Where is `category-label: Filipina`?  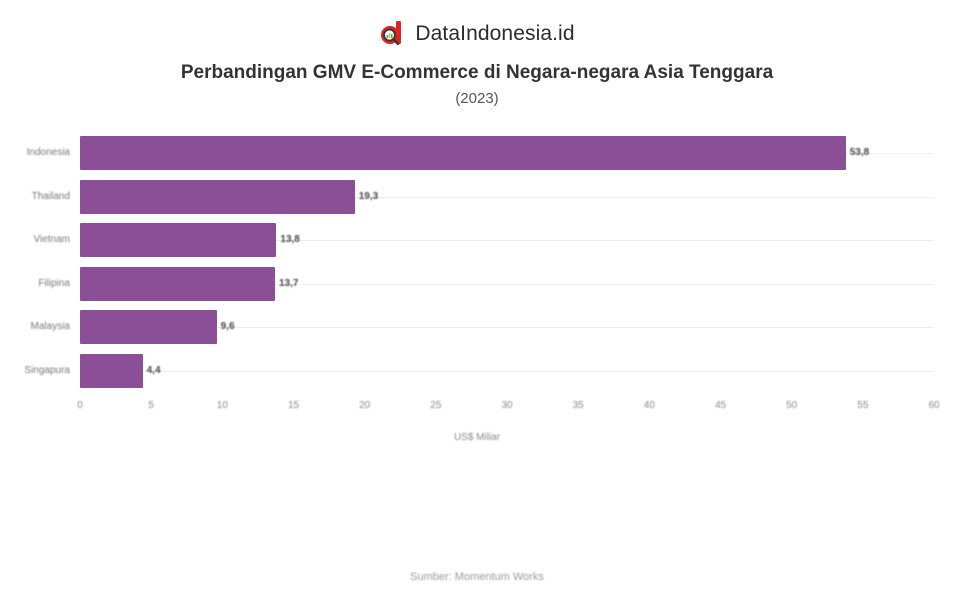 category-label: Filipina is located at coordinates (54, 283).